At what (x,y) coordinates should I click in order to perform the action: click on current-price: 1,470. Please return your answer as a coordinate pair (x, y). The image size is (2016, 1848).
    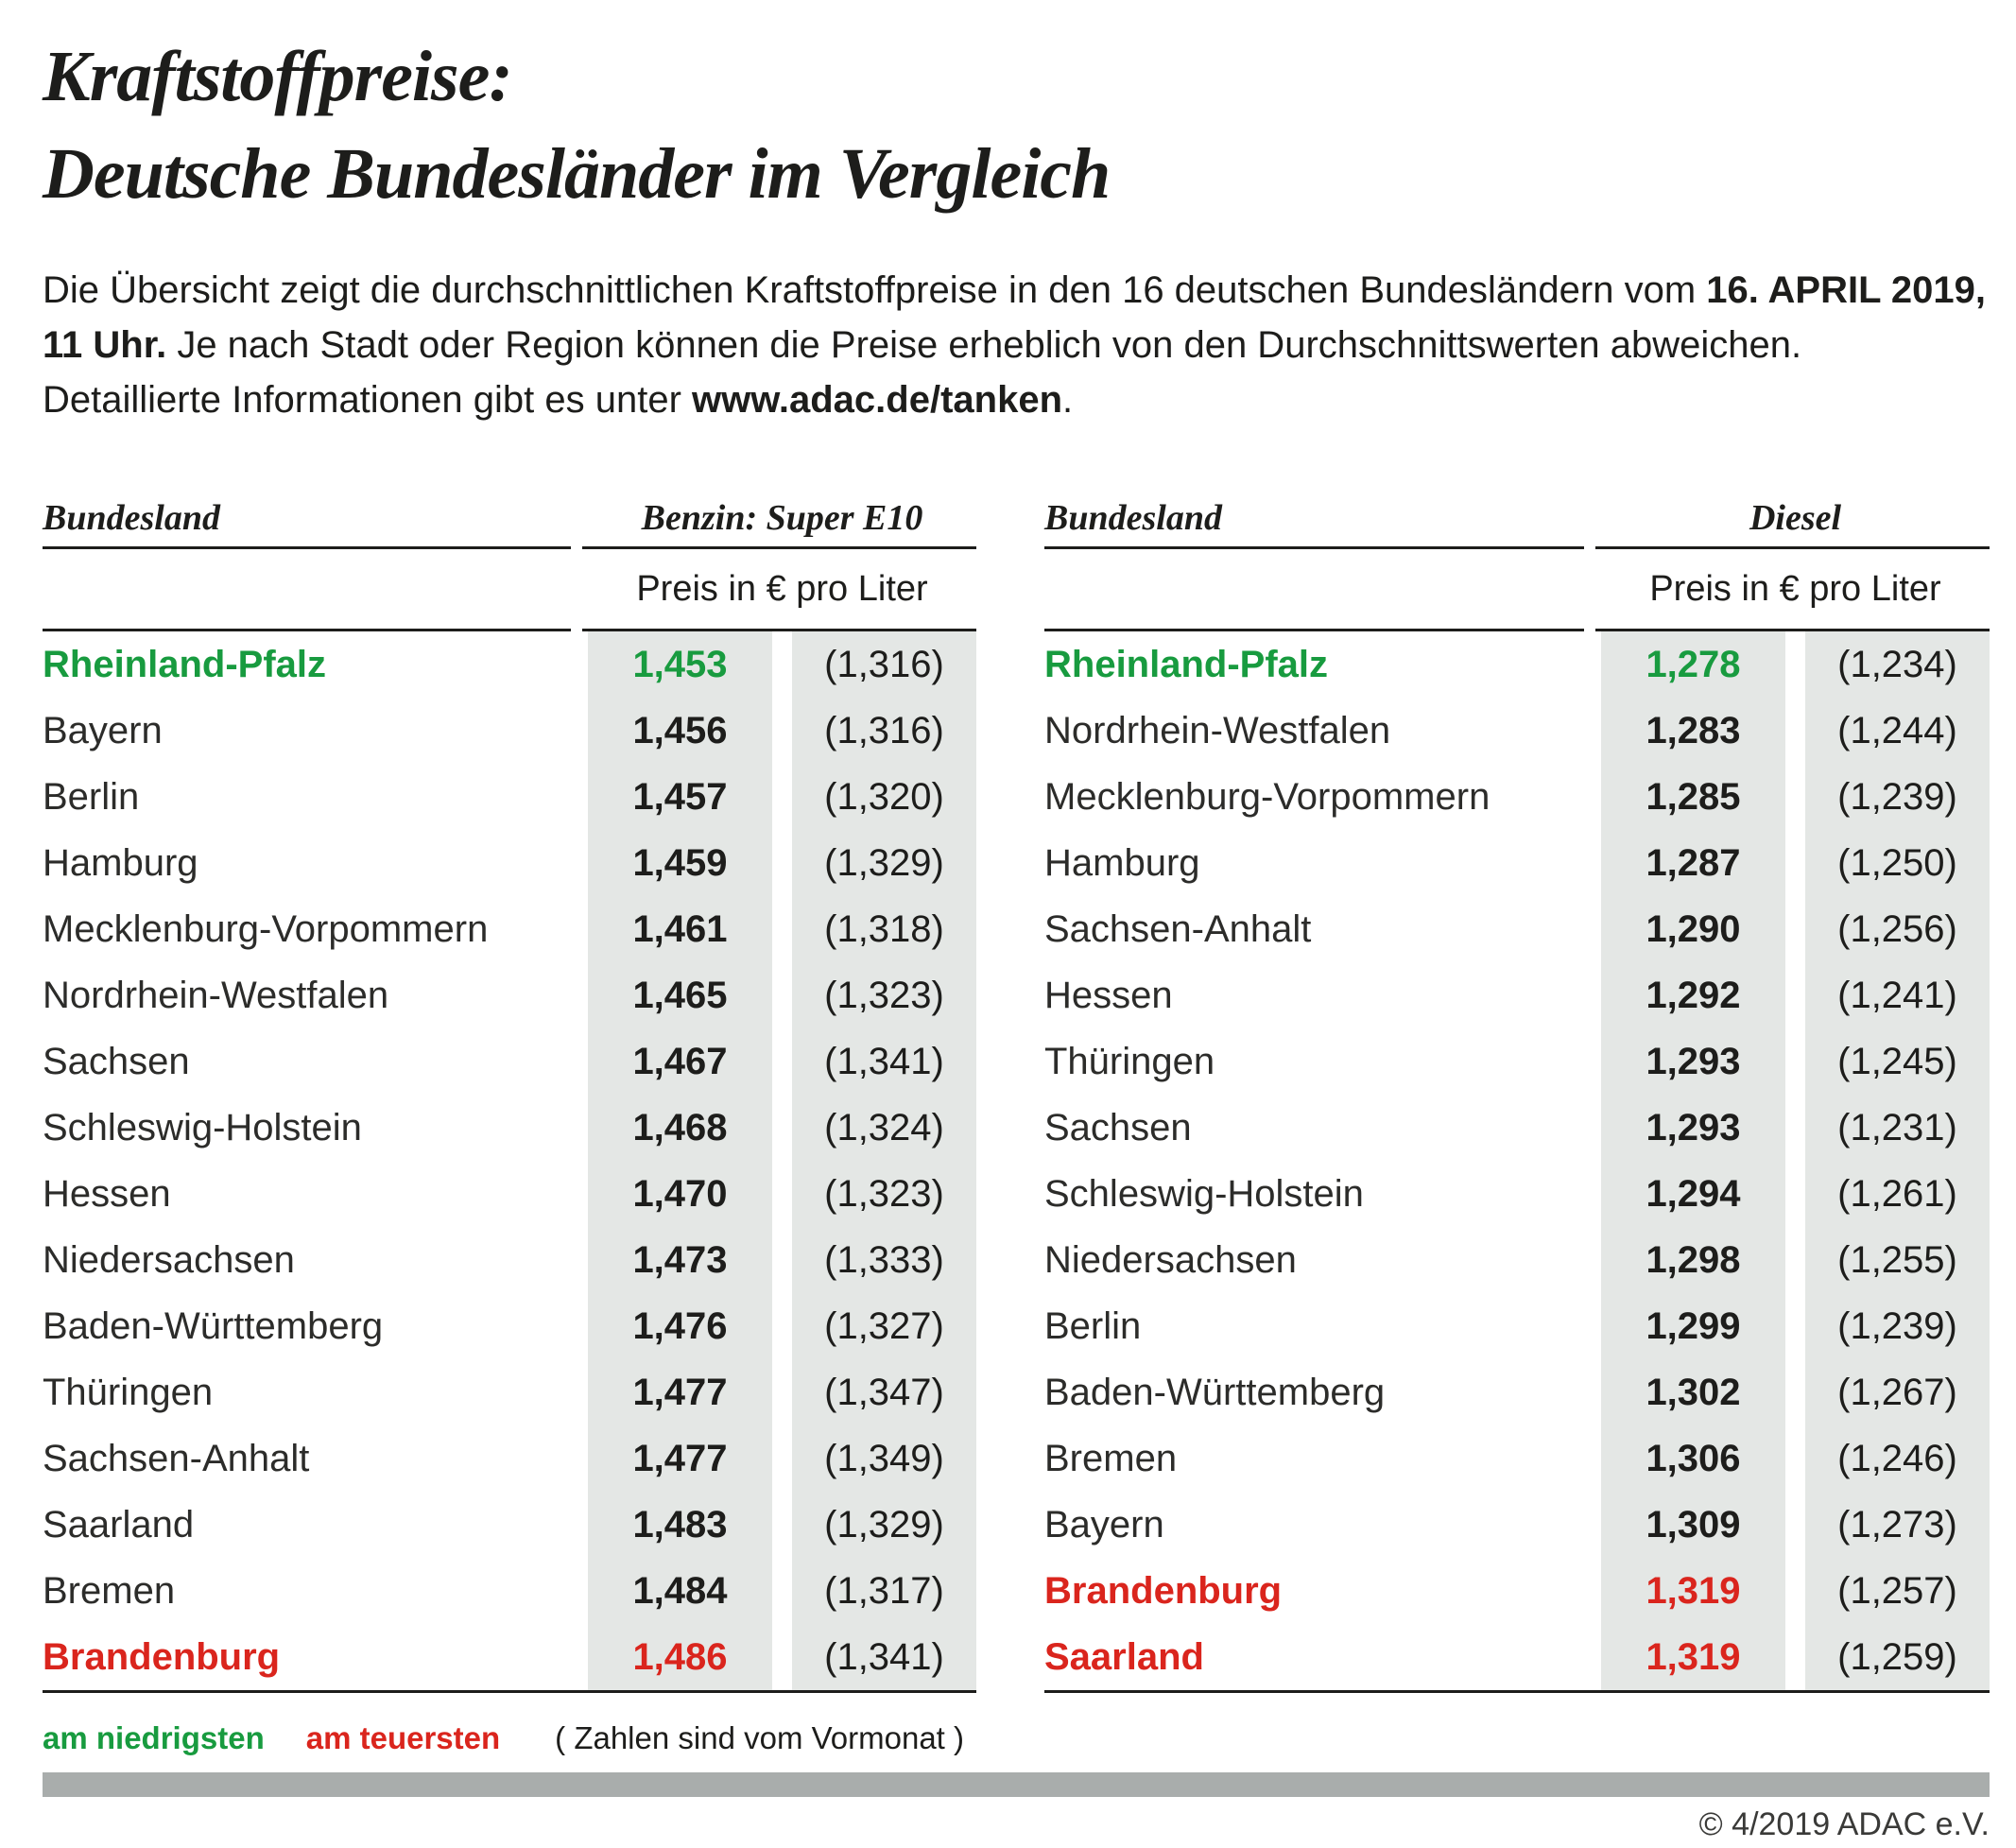
    Looking at the image, I should click on (680, 1194).